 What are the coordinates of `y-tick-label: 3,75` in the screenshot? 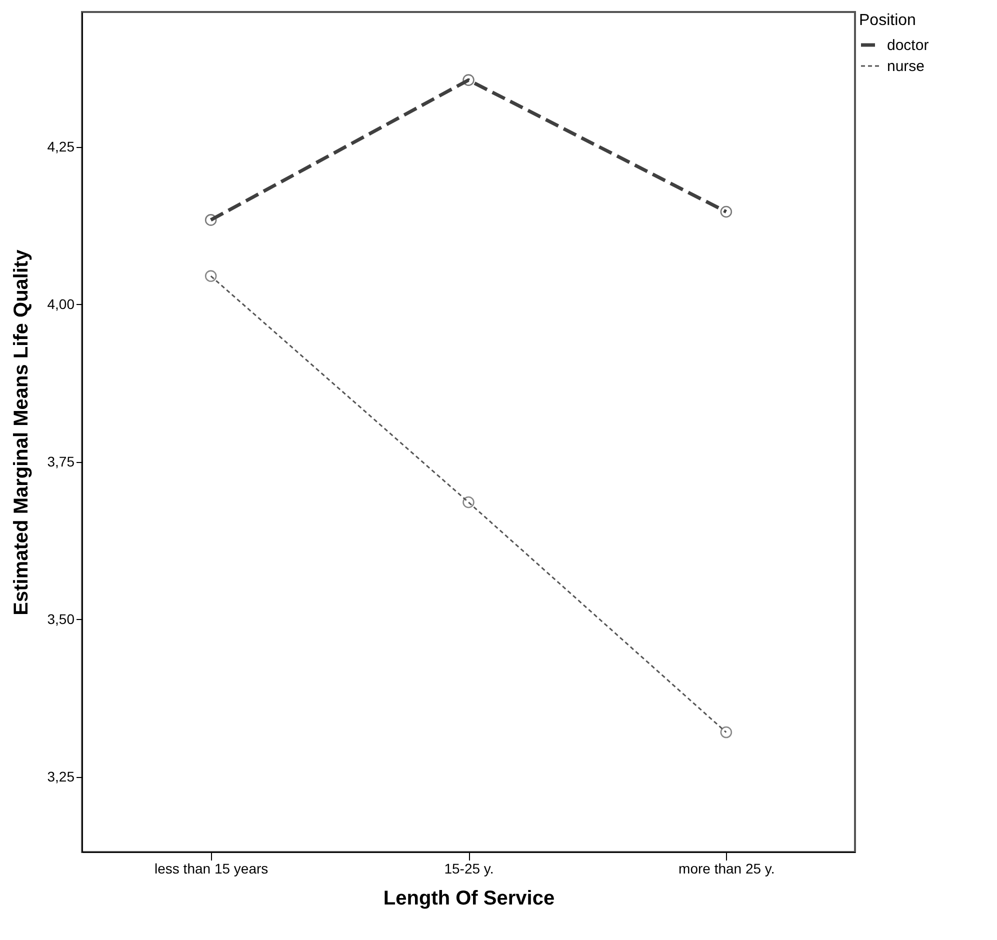 It's located at (61, 461).